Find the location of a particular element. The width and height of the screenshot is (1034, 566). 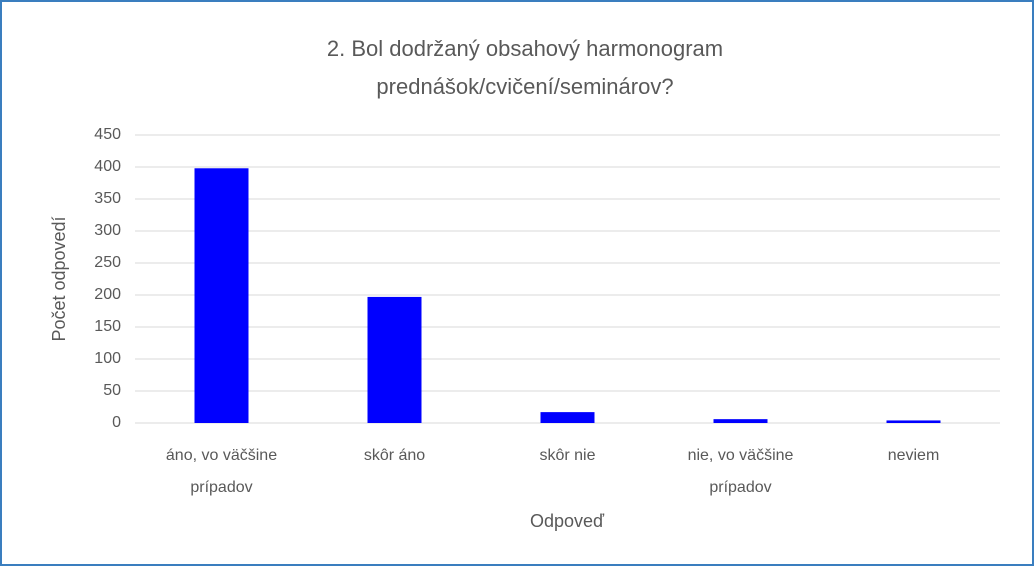

y-axis-title: Počet odpovedí is located at coordinates (59, 278).